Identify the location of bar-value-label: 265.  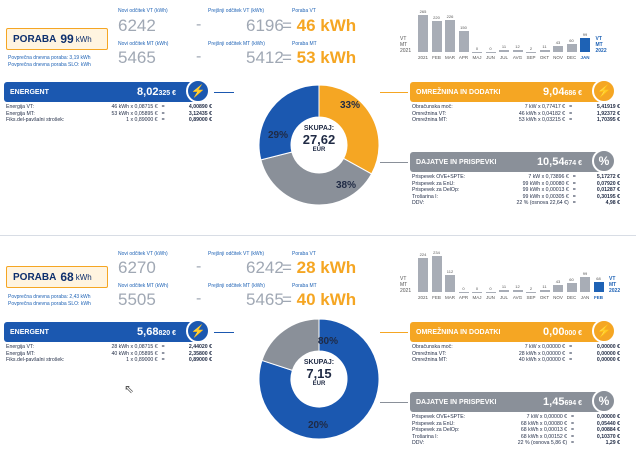
(423, 11).